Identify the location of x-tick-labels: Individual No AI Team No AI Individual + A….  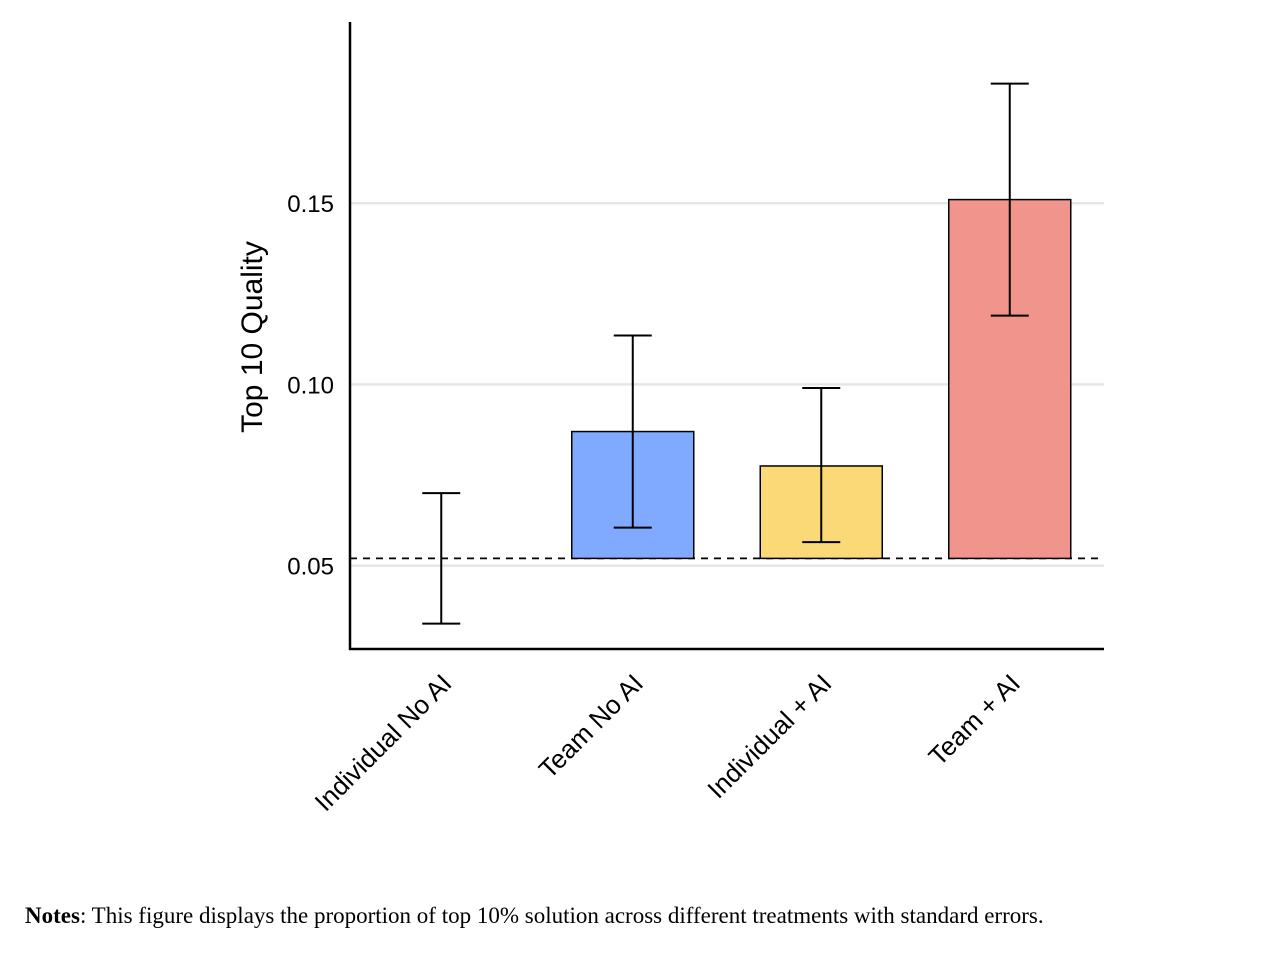
(667, 742).